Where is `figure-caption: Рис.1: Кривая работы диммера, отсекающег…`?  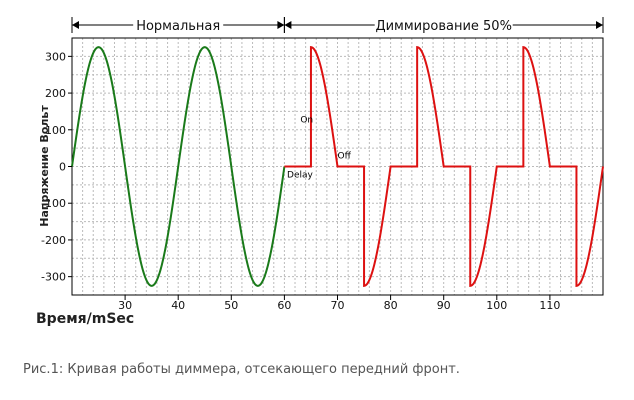 figure-caption: Рис.1: Кривая работы диммера, отсекающег… is located at coordinates (241, 369).